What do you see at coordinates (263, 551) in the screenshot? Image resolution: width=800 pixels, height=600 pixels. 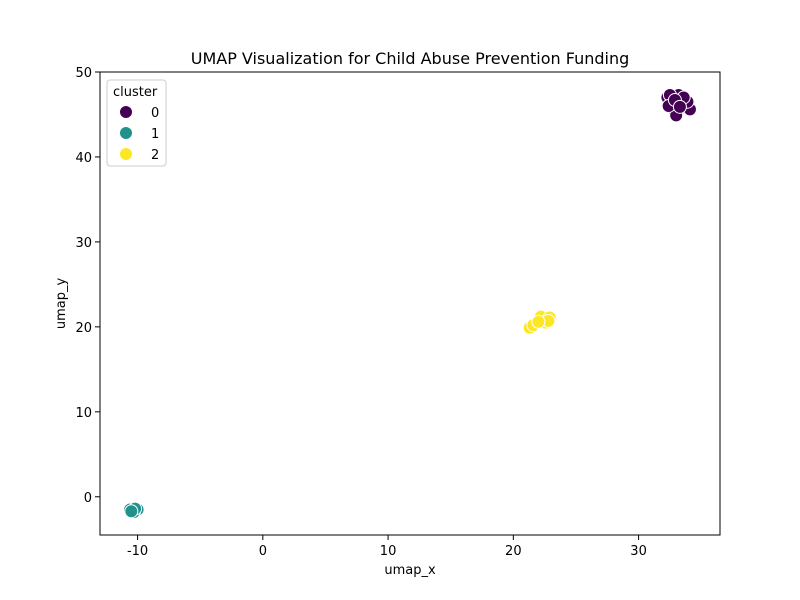 I see `x-tick-label: 0` at bounding box center [263, 551].